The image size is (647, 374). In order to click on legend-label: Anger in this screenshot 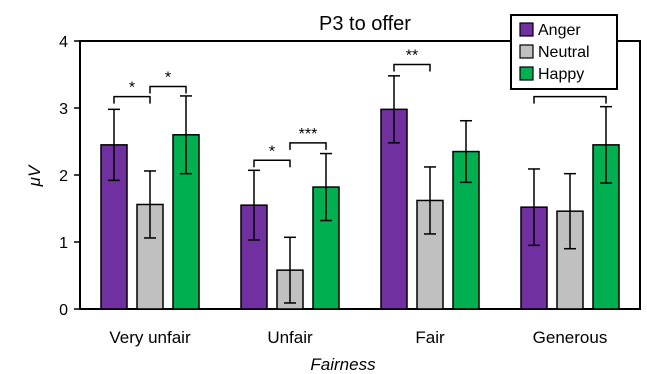, I will do `click(559, 30)`.